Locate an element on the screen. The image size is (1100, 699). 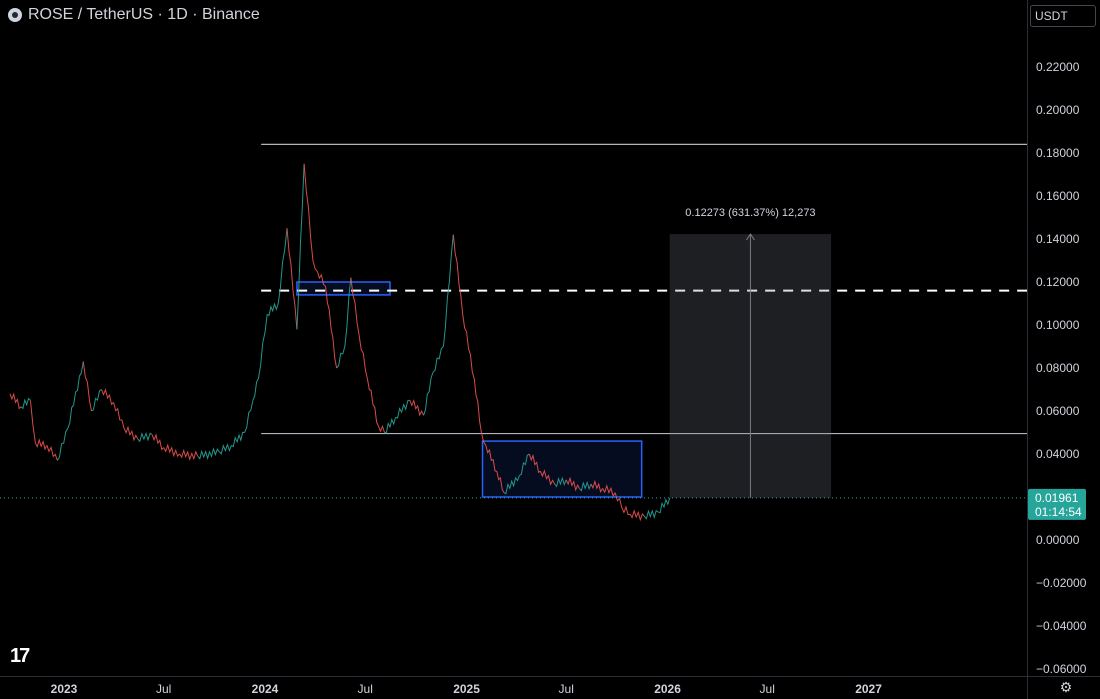
measure-arrow-head is located at coordinates (750, 237).